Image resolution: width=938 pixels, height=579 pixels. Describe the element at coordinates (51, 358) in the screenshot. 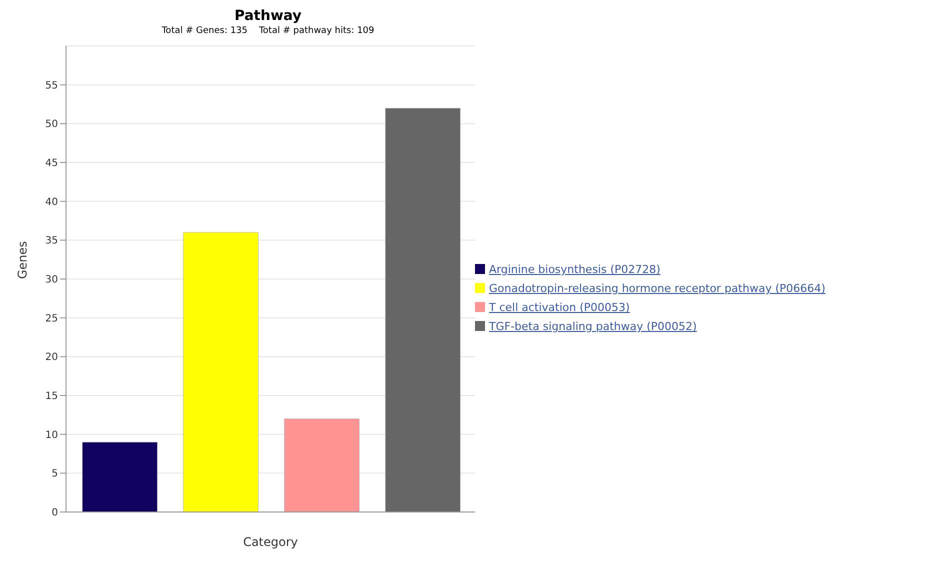

I see `y-tick-label: 20` at that location.